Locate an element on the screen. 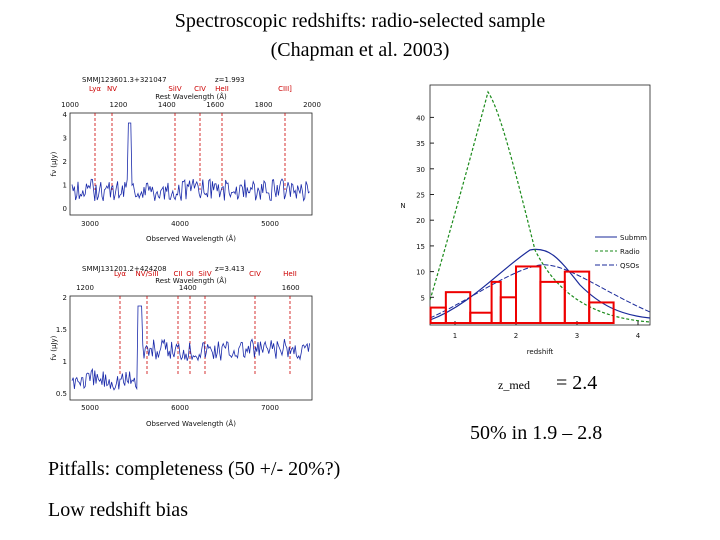  rest-tick-label: 1800 is located at coordinates (264, 105).